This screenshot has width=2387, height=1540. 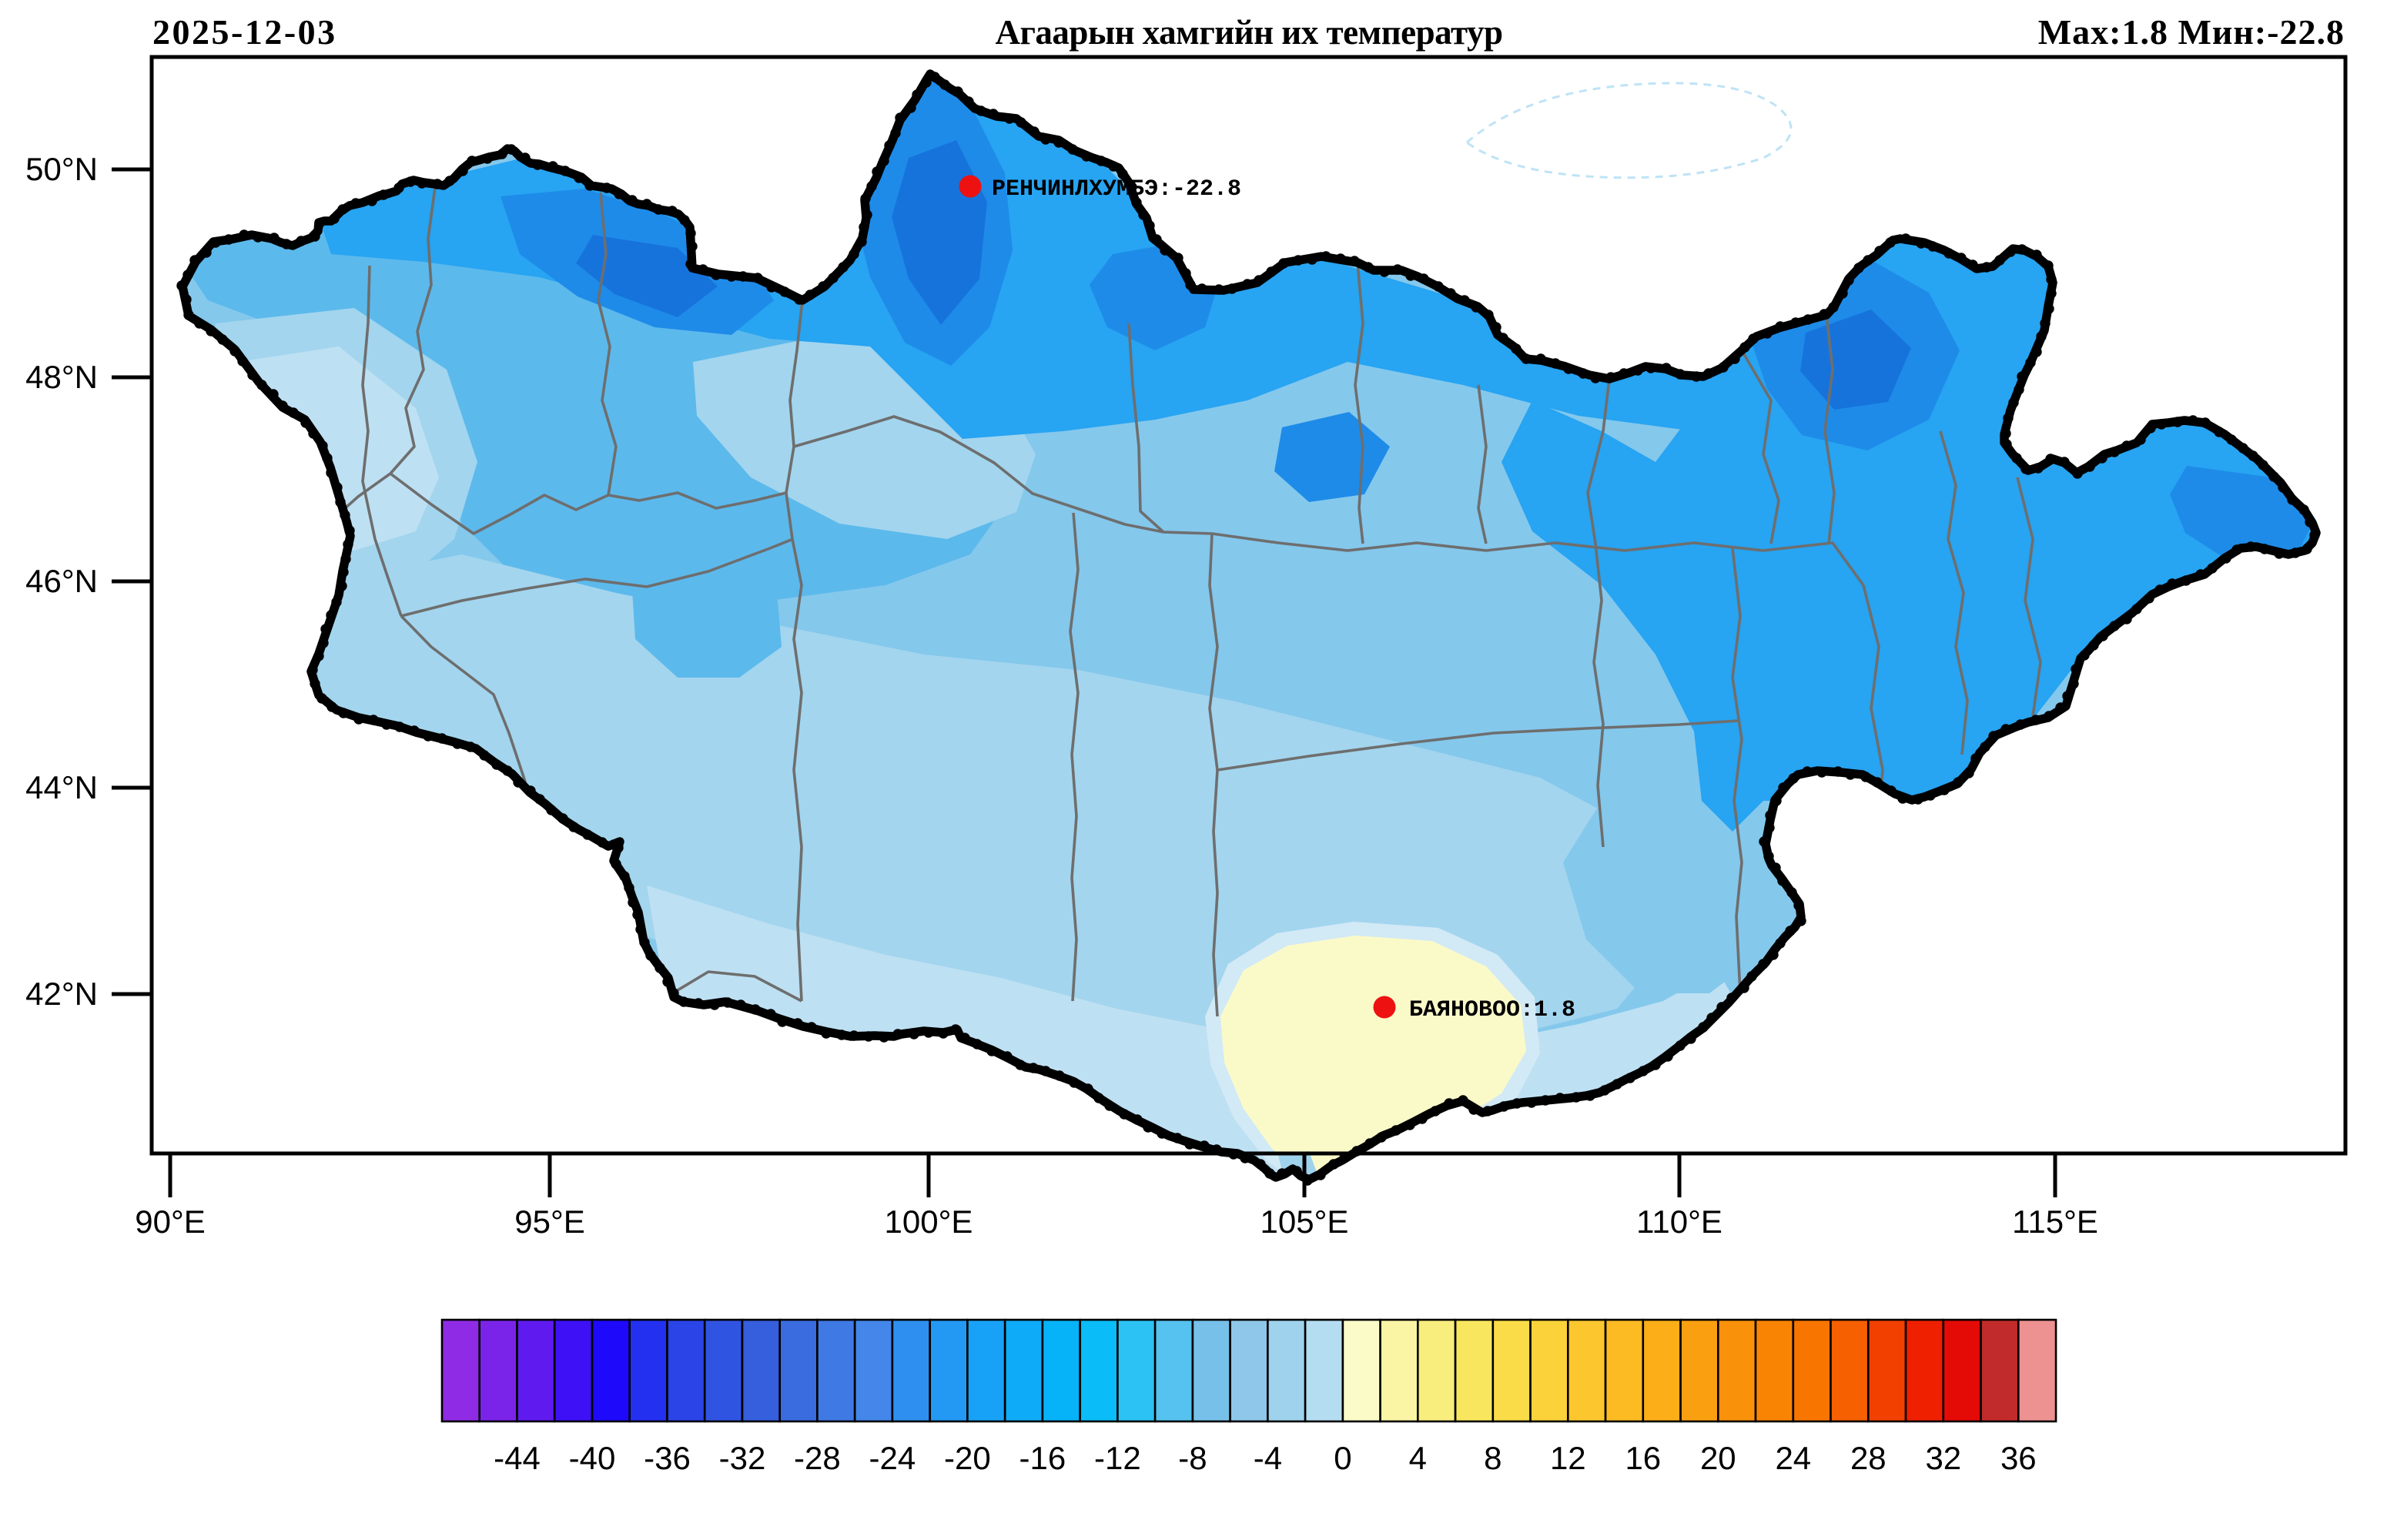 What do you see at coordinates (517, 1458) in the screenshot?
I see `svg-text: -44` at bounding box center [517, 1458].